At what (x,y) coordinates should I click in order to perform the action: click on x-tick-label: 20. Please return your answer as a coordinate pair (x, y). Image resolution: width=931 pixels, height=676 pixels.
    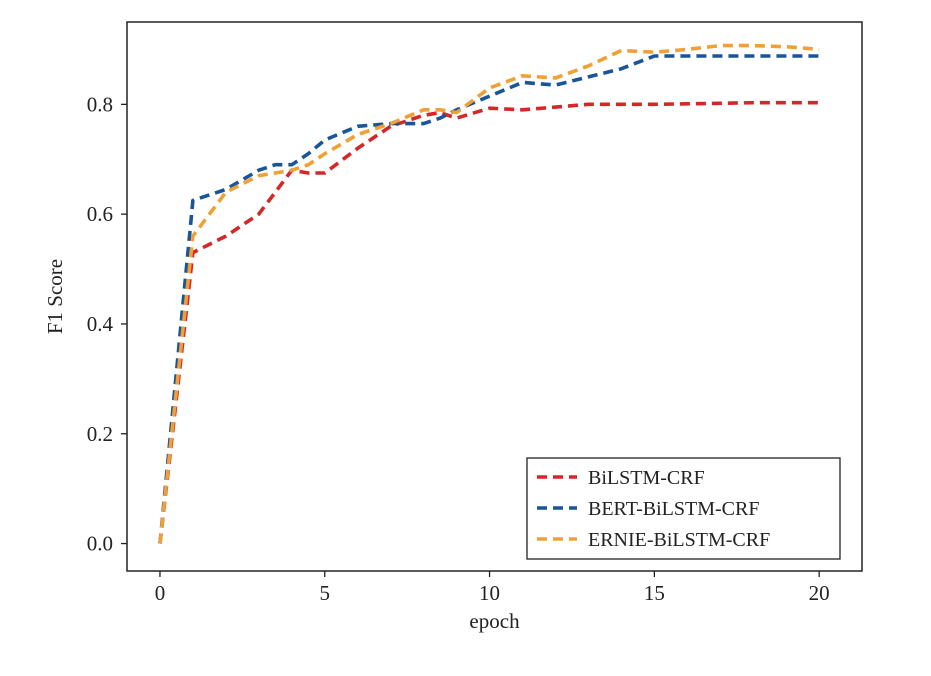
    Looking at the image, I should click on (819, 593).